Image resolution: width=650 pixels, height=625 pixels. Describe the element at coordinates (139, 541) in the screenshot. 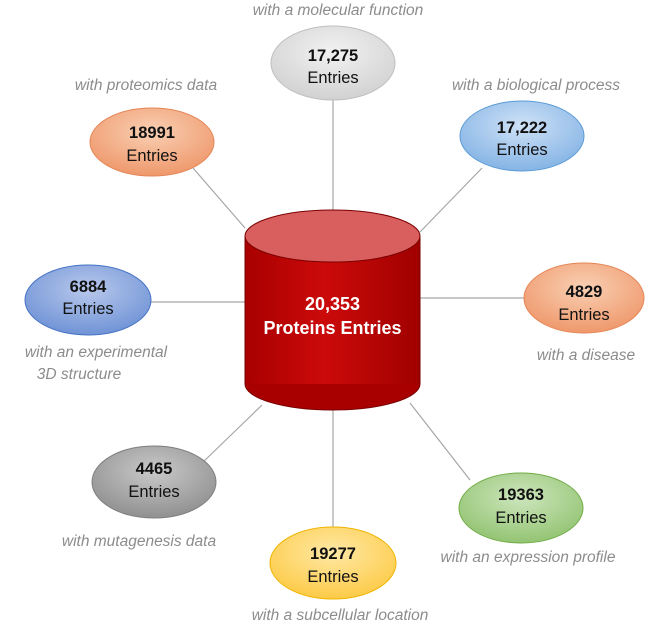

I see `caption-mutagenesis-data: with mutagenesis data` at that location.